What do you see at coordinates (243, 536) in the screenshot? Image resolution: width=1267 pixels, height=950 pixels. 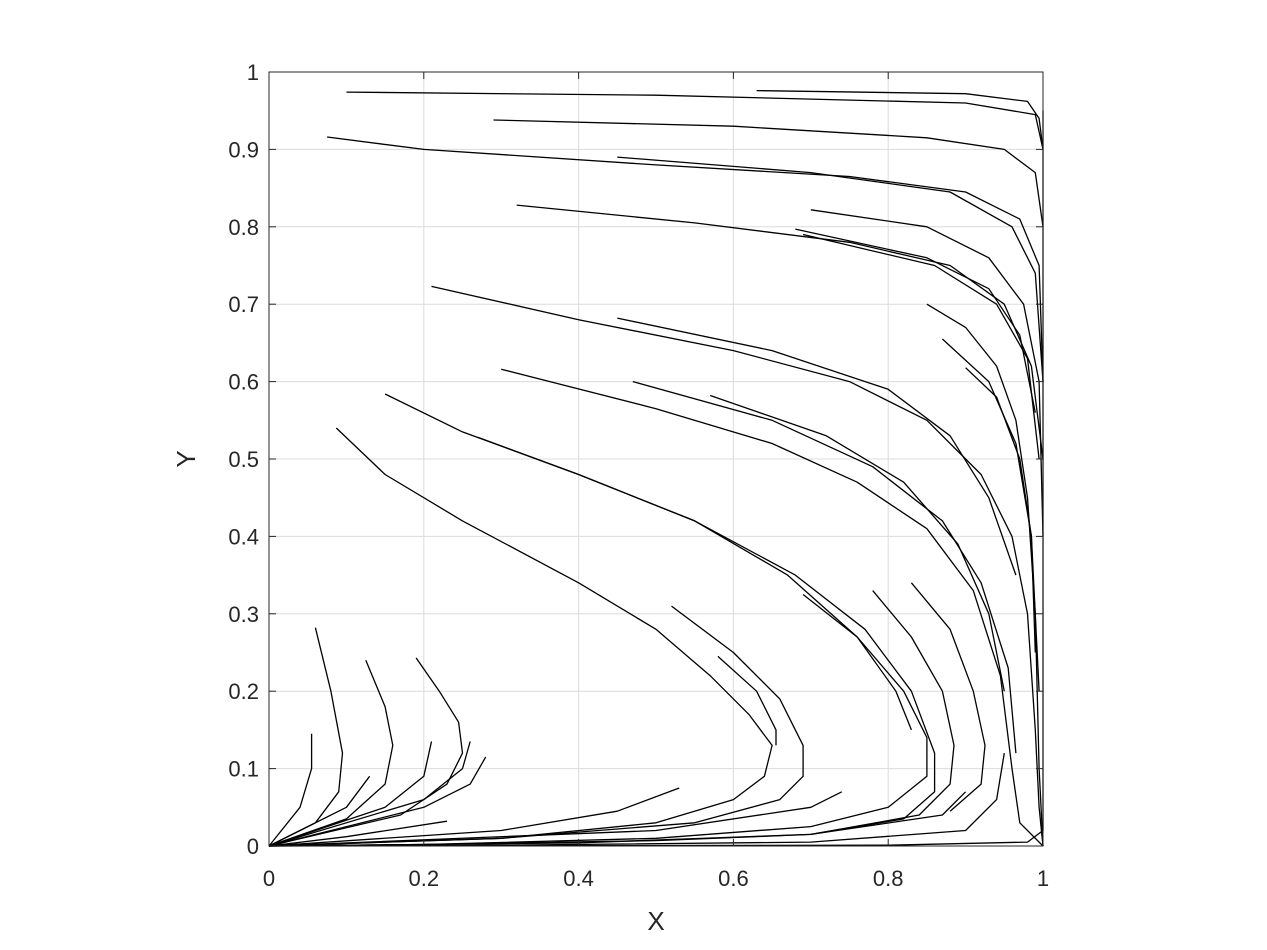 I see `y-tick-label: 0.4` at bounding box center [243, 536].